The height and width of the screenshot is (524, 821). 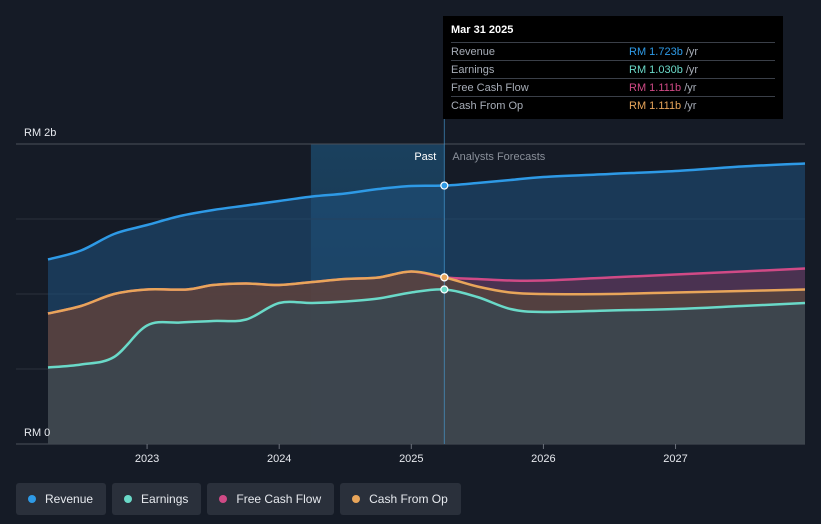 I want to click on tooltip-value: RM 1.030b, so click(x=656, y=69).